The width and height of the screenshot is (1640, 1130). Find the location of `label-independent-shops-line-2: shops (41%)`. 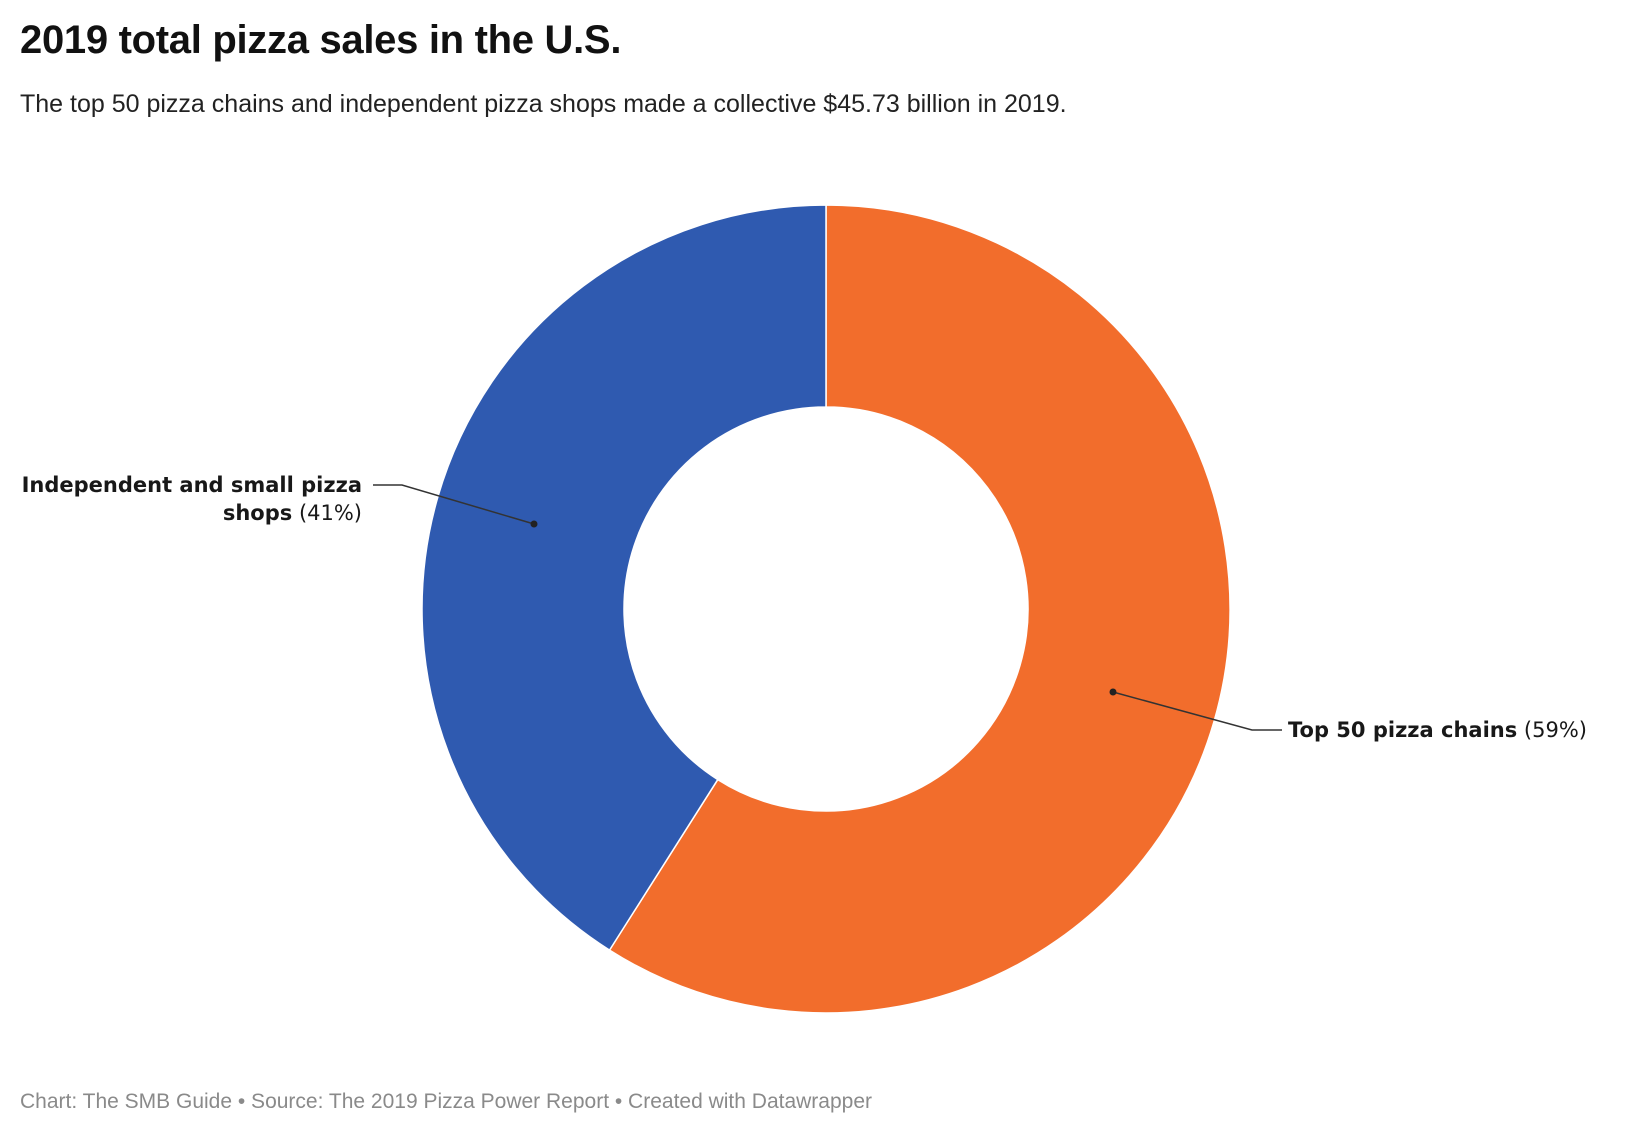

label-independent-shops-line-2: shops (41%) is located at coordinates (292, 513).